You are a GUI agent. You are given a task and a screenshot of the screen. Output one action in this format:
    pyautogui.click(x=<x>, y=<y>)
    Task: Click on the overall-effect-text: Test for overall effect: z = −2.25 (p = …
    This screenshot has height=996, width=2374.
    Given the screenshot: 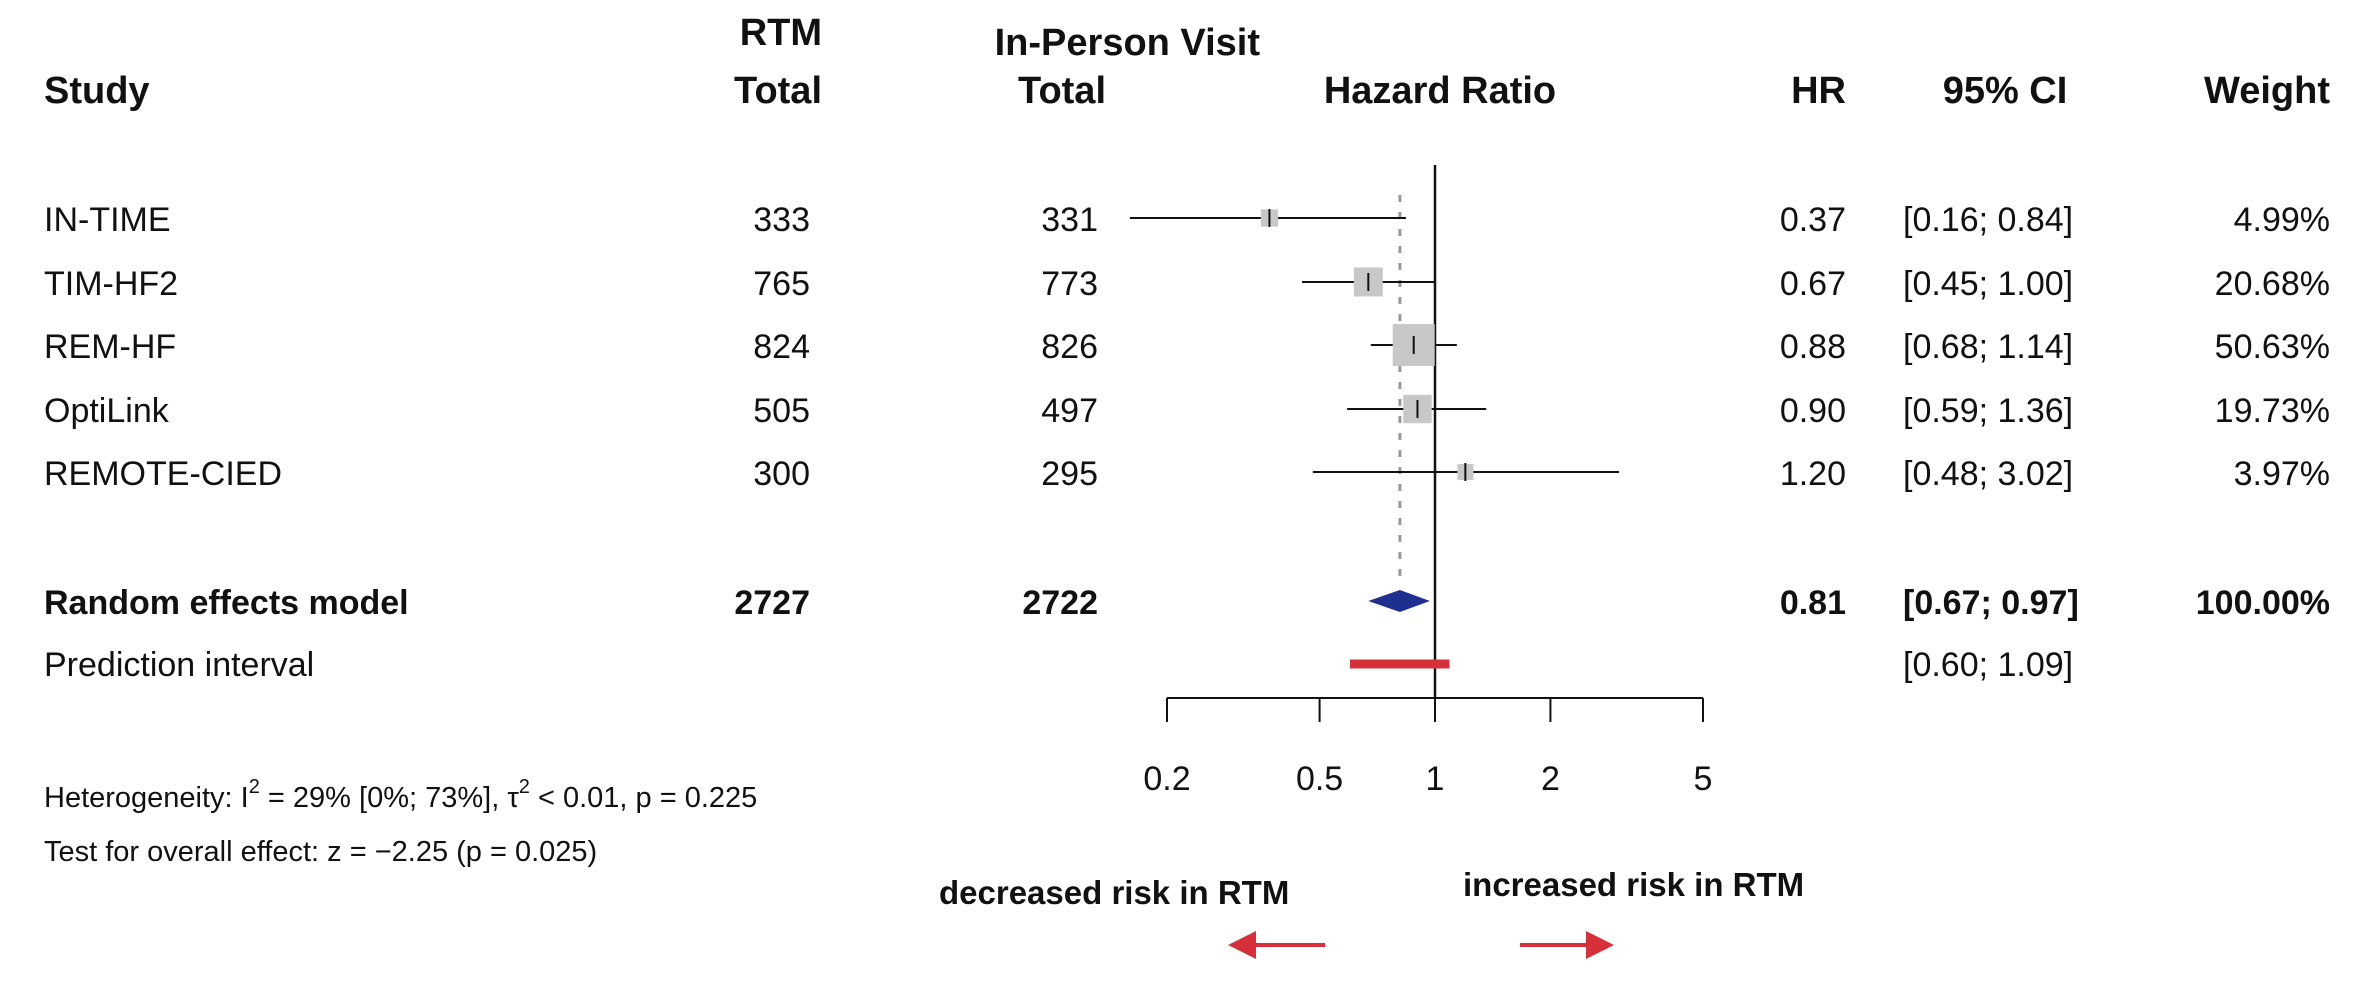 What is the action you would take?
    pyautogui.click(x=321, y=852)
    